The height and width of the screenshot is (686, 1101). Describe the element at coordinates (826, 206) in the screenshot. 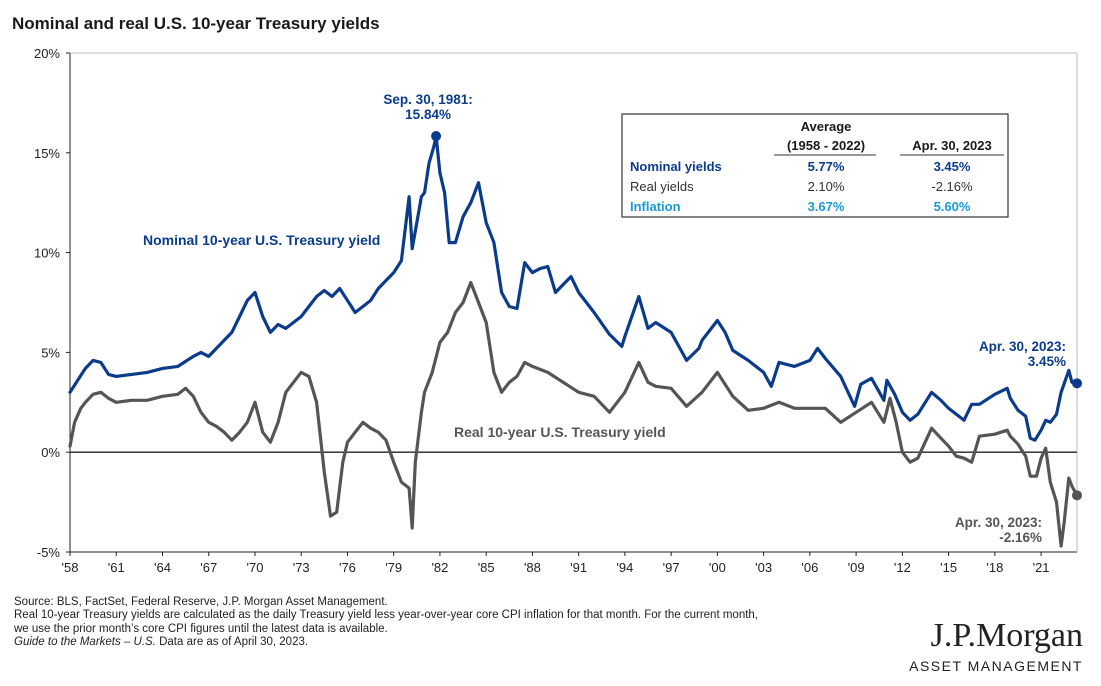

I see `table-row-inflation-average: 3.67%` at that location.